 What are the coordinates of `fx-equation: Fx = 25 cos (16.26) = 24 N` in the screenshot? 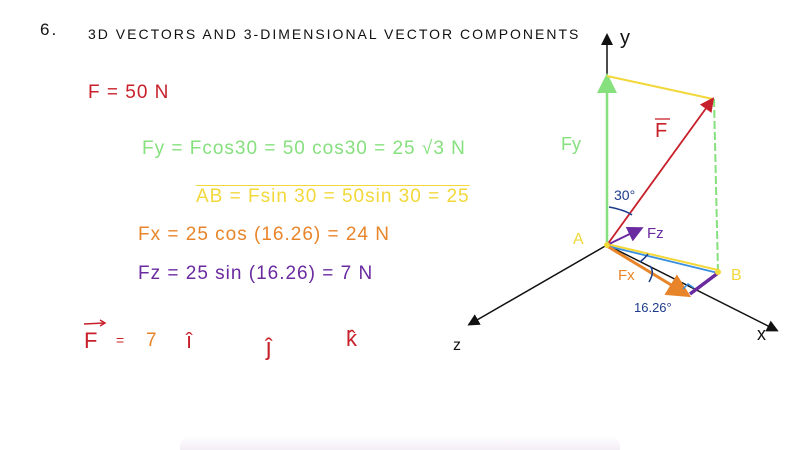 It's located at (264, 234).